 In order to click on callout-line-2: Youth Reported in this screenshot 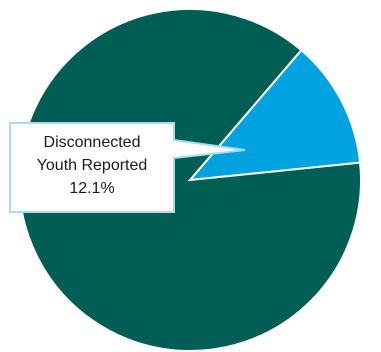, I will do `click(92, 165)`.